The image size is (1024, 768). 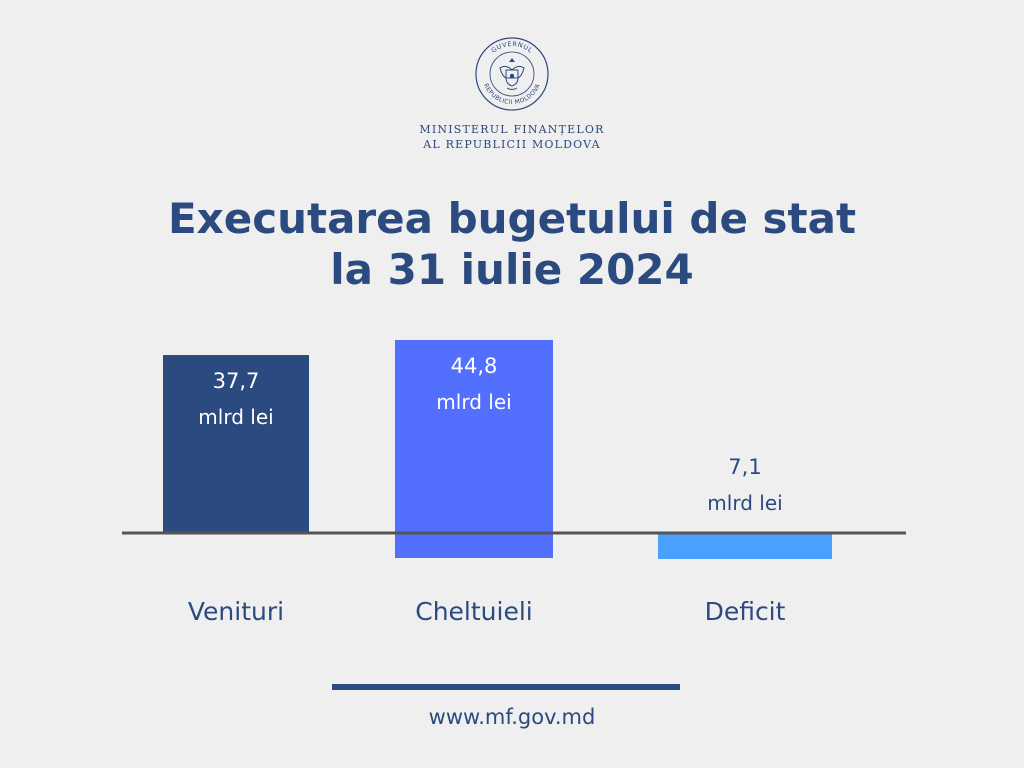 I want to click on ministry-name-line1: MINISTERUL FINANȚELOR, so click(x=512, y=129).